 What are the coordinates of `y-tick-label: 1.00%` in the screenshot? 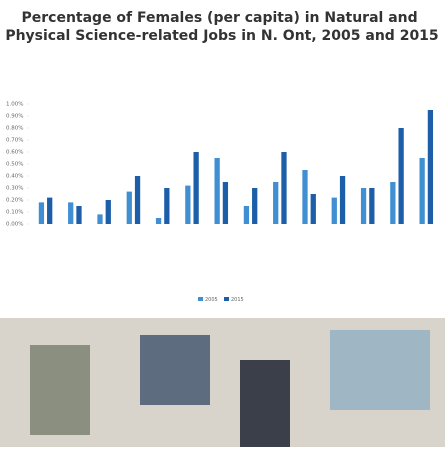 It's located at (14, 105).